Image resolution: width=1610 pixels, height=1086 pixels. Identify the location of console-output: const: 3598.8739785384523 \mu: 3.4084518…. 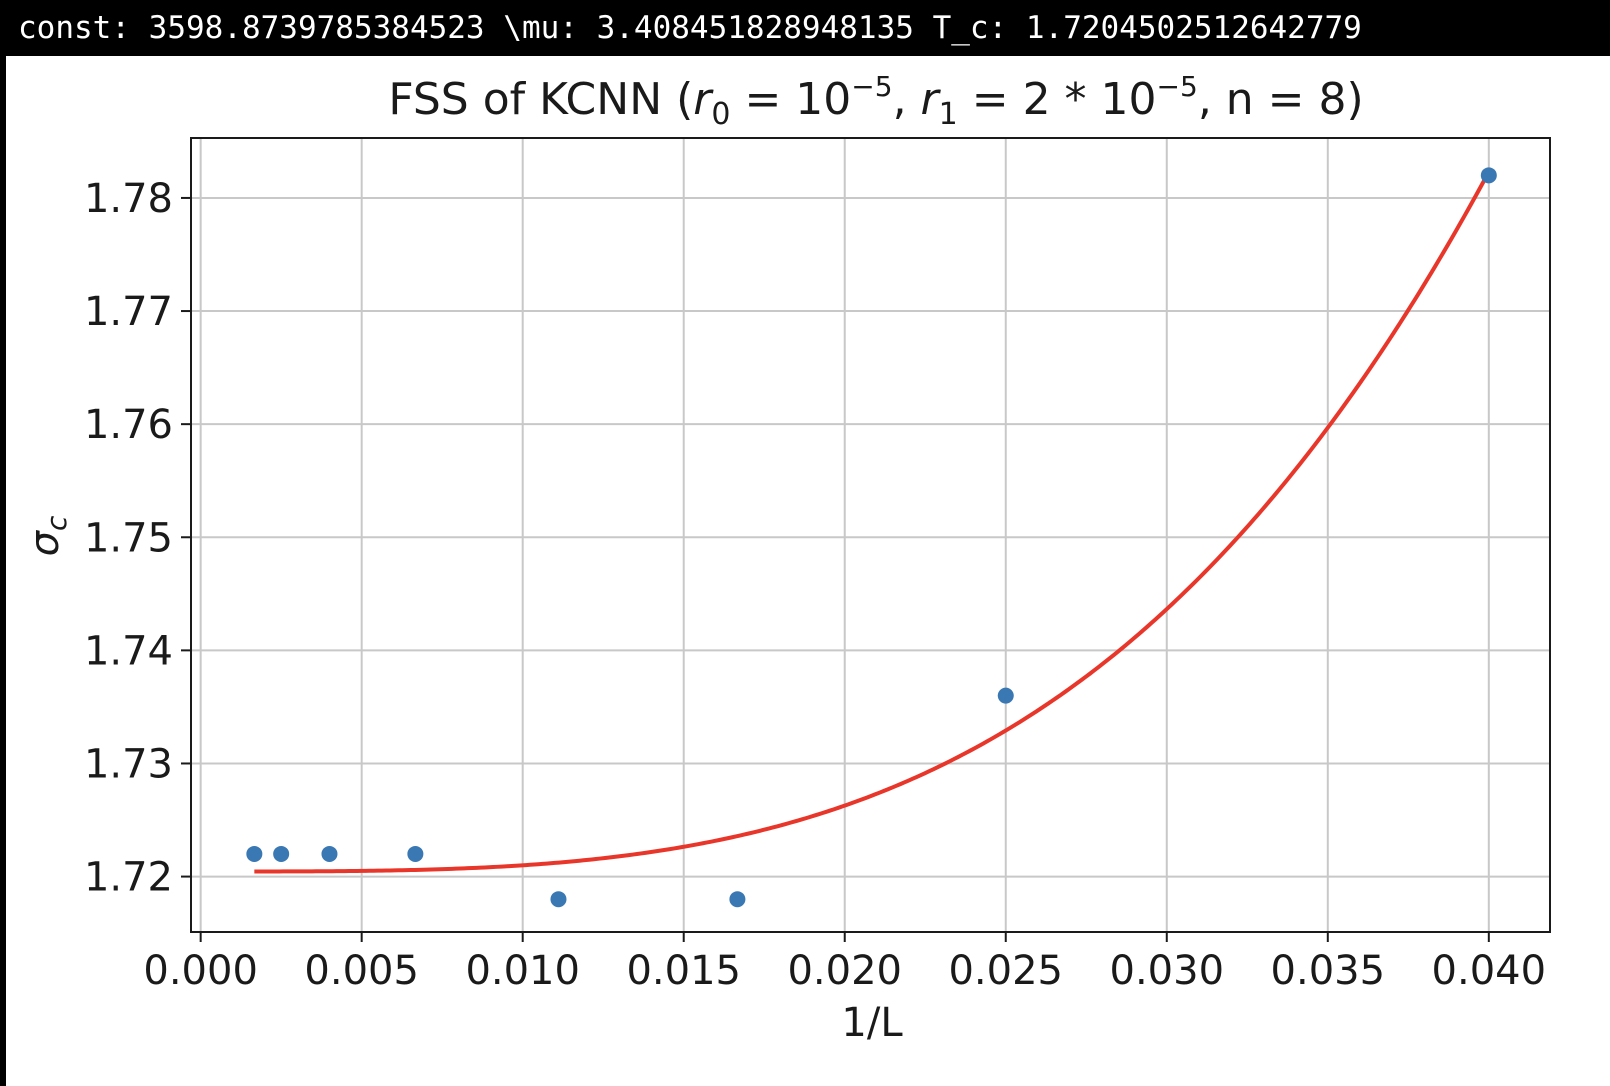
(805, 28).